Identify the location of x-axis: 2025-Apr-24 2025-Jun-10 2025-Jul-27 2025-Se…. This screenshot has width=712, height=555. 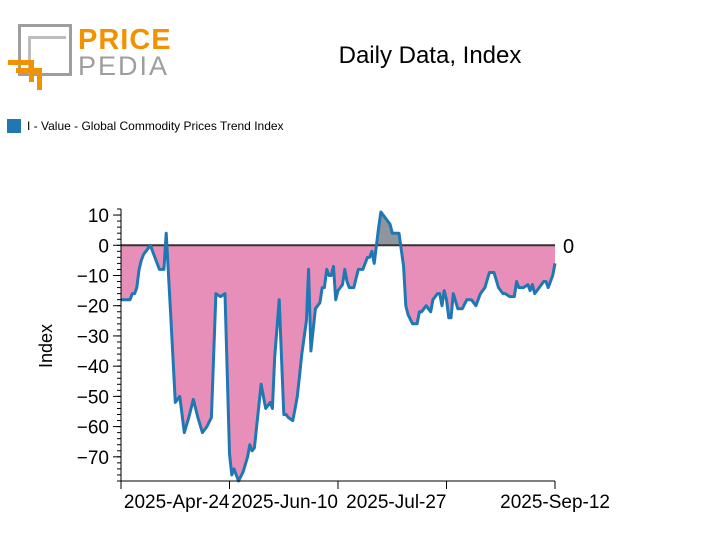
(365, 496).